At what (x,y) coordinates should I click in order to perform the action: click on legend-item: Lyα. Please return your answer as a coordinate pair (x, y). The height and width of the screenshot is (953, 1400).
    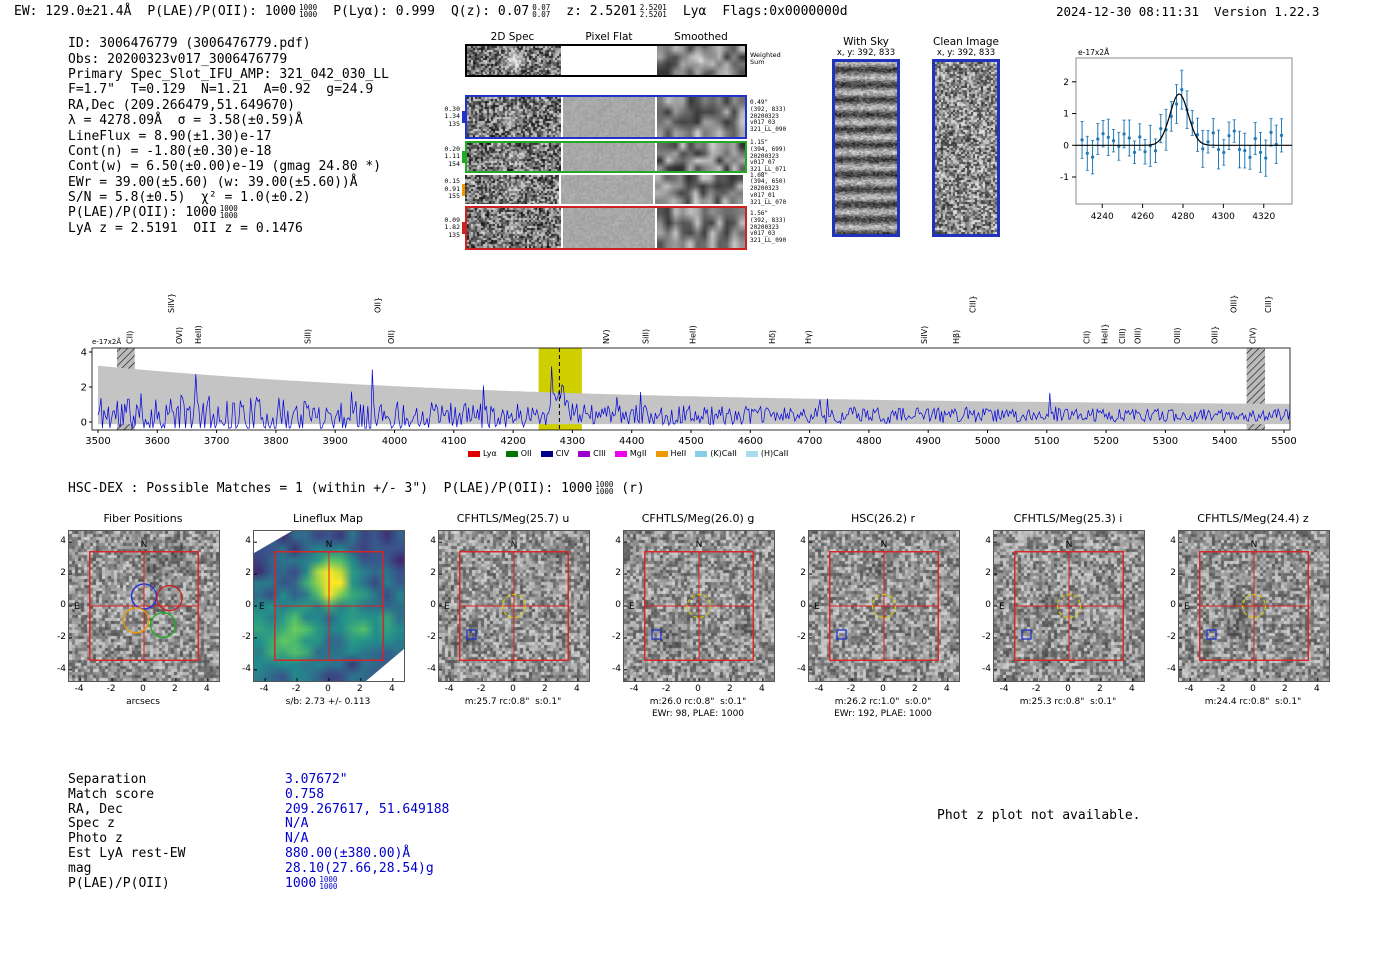
    Looking at the image, I should click on (482, 453).